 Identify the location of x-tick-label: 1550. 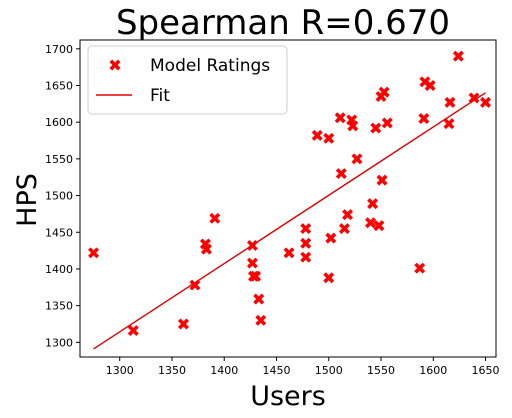
(381, 370).